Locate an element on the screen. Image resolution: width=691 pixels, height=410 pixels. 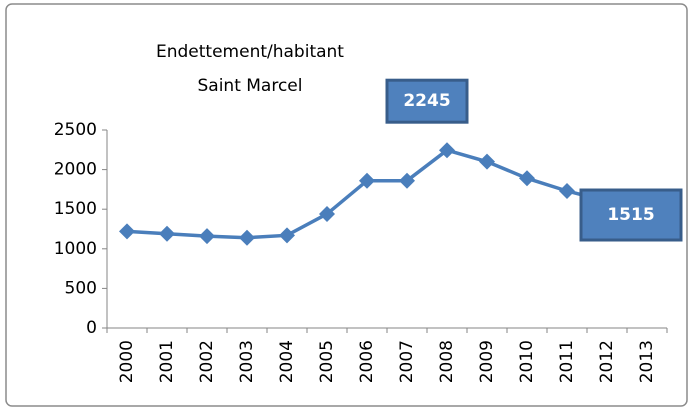
chart-title: Saint Marcel is located at coordinates (249, 86).